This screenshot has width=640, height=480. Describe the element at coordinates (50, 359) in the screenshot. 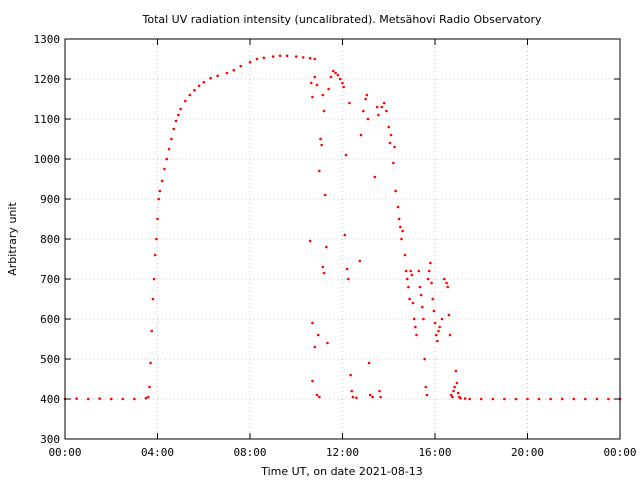

I see `y-tick-label: 500` at that location.